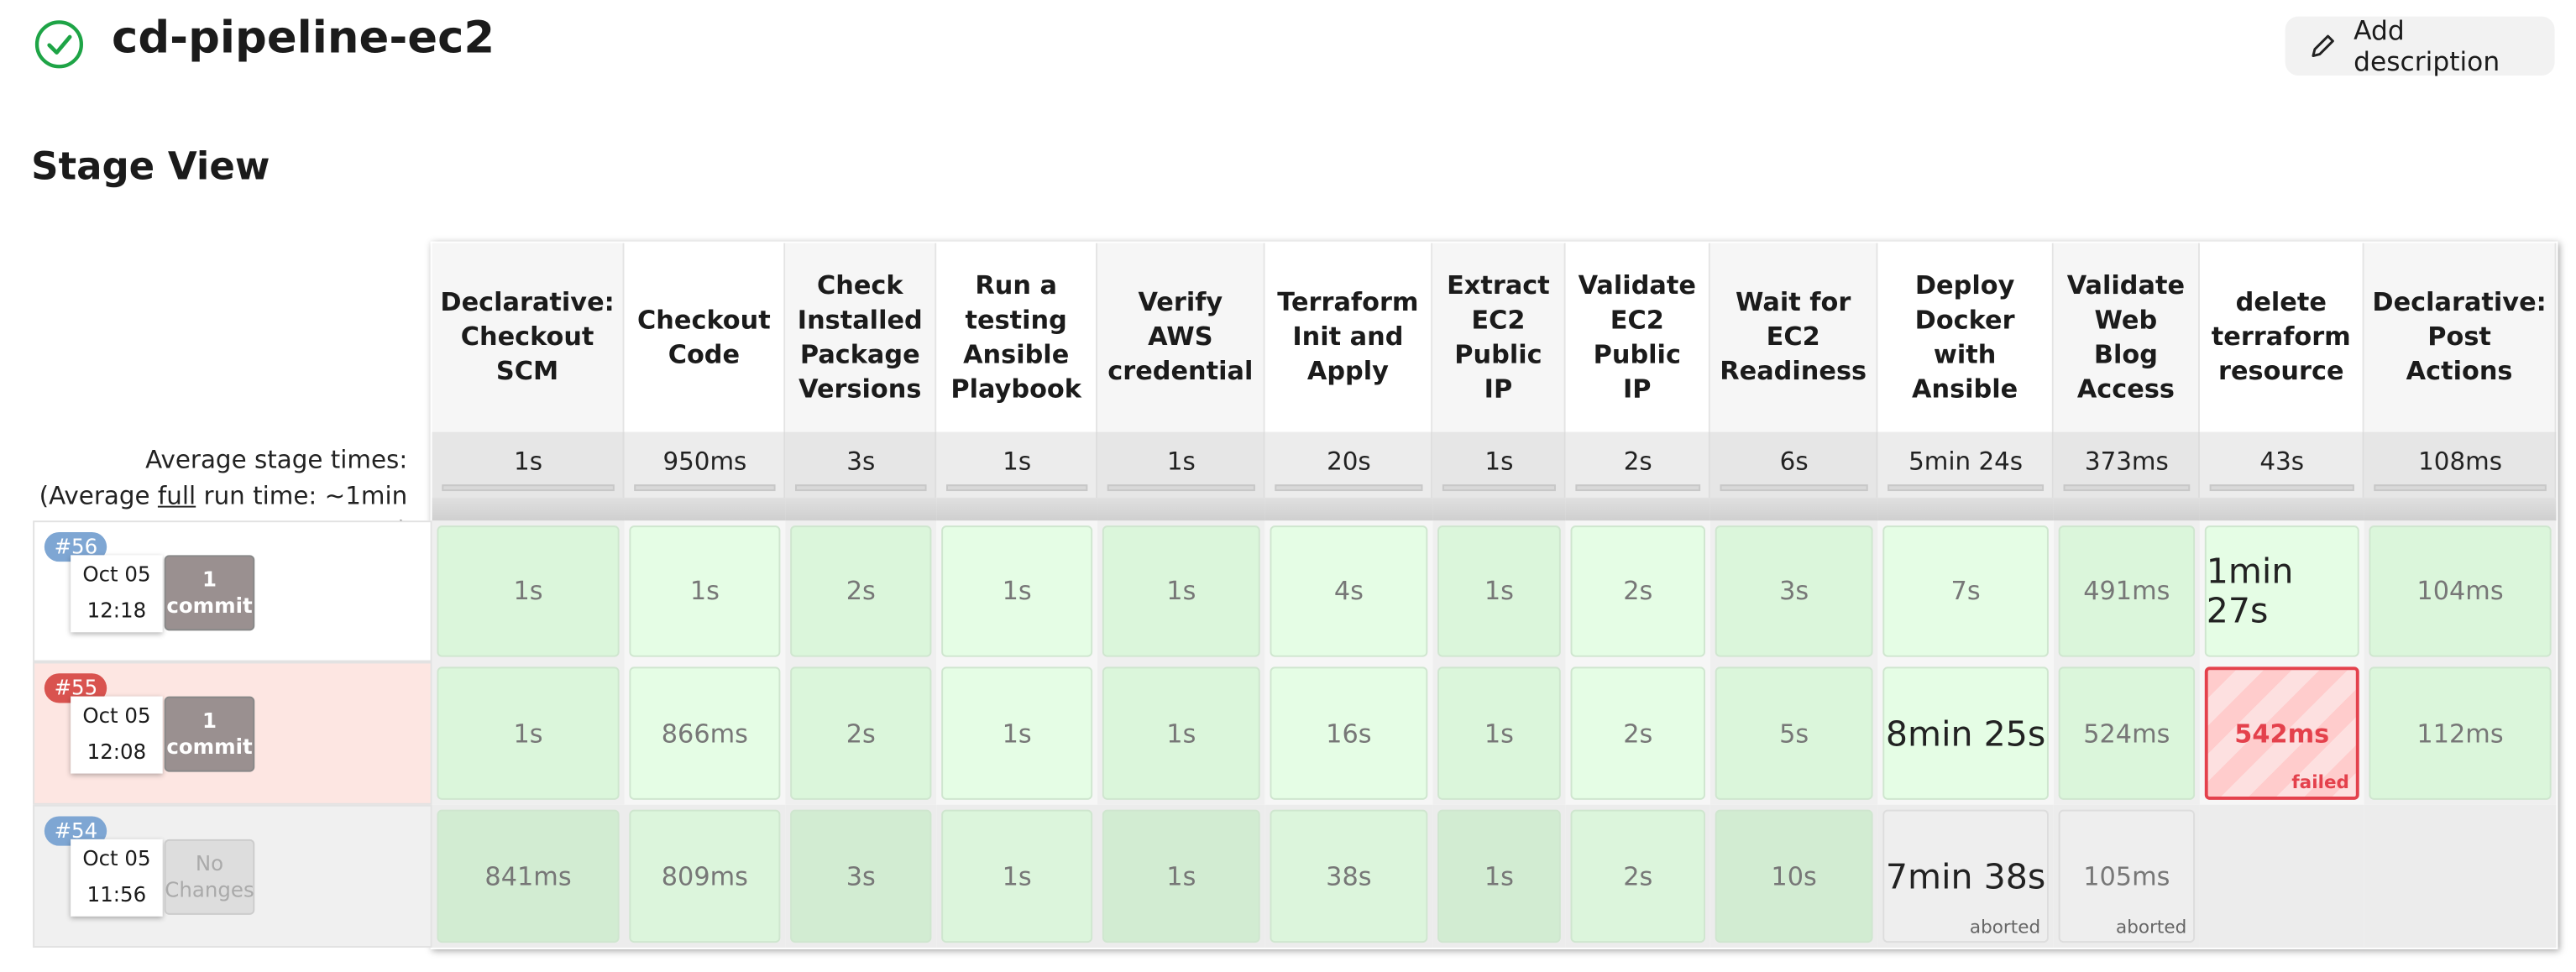  I want to click on stage-cell: 4s, so click(1349, 591).